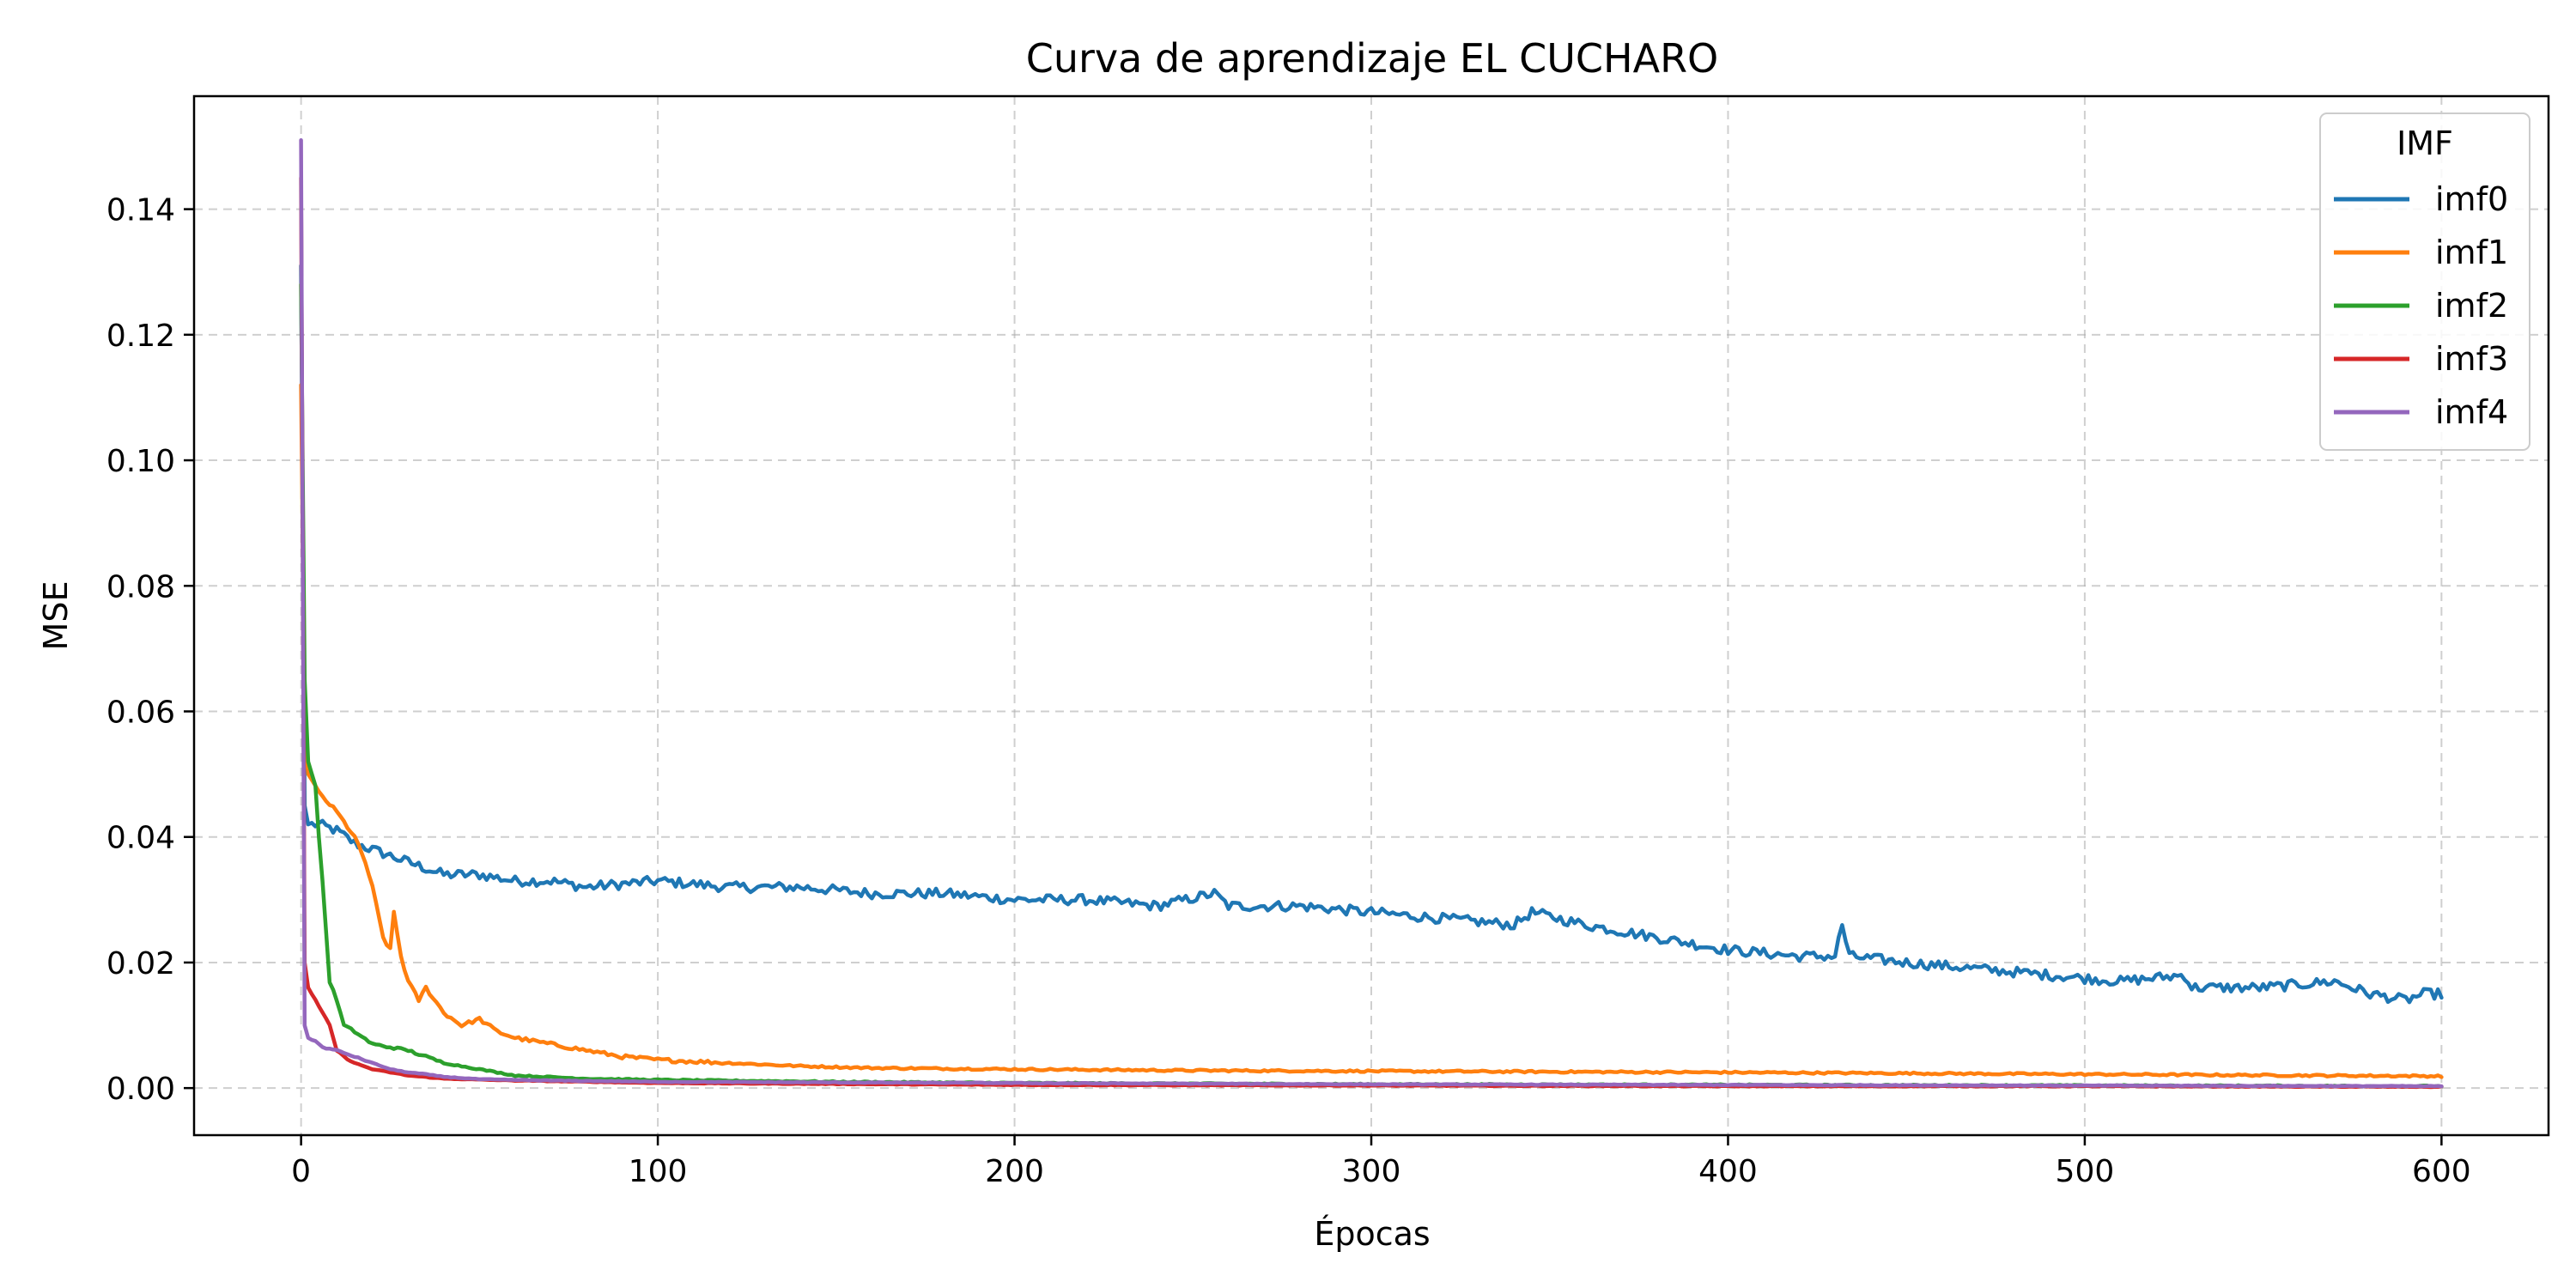 The image size is (2576, 1288). I want to click on legend-entries: imf0 imf1 imf2 imf3 imf4, so click(2421, 305).